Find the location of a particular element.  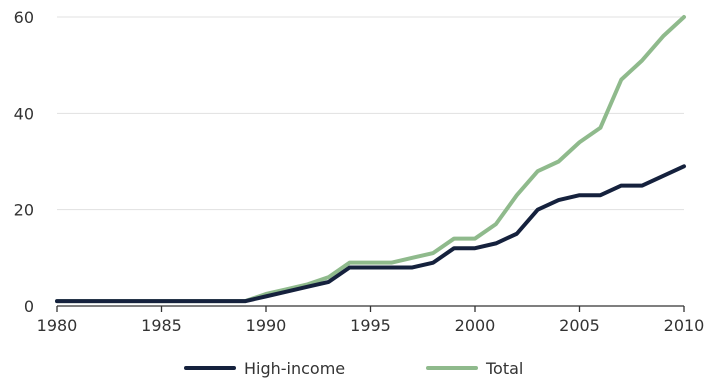

x-tick-label: 2005 is located at coordinates (579, 325).